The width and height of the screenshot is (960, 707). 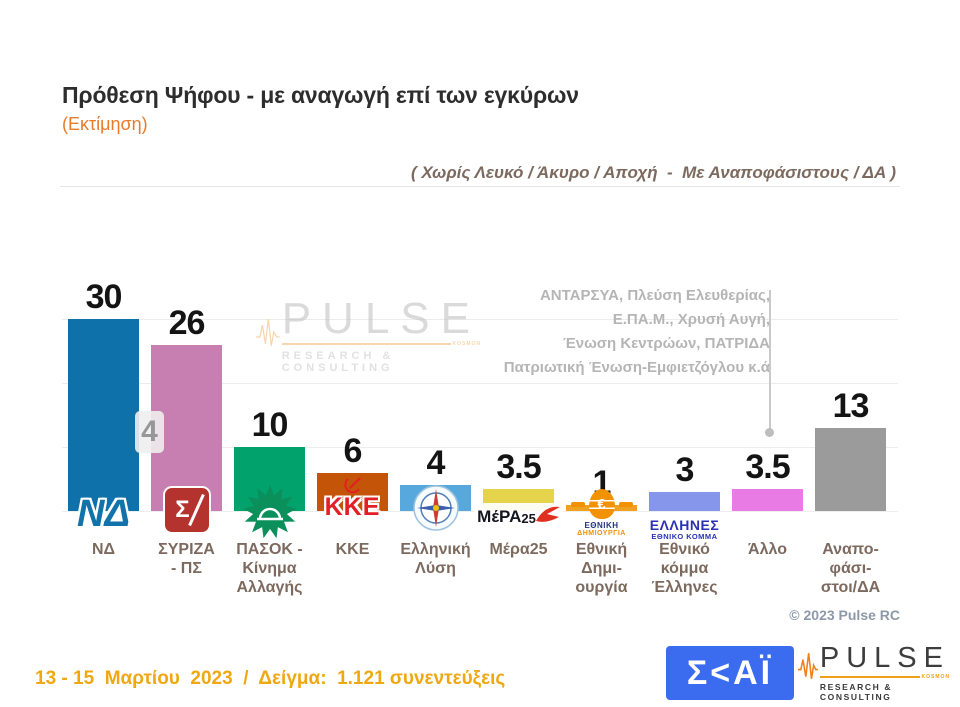 What do you see at coordinates (684, 587) in the screenshot?
I see `party-label-line: Έλληνες` at bounding box center [684, 587].